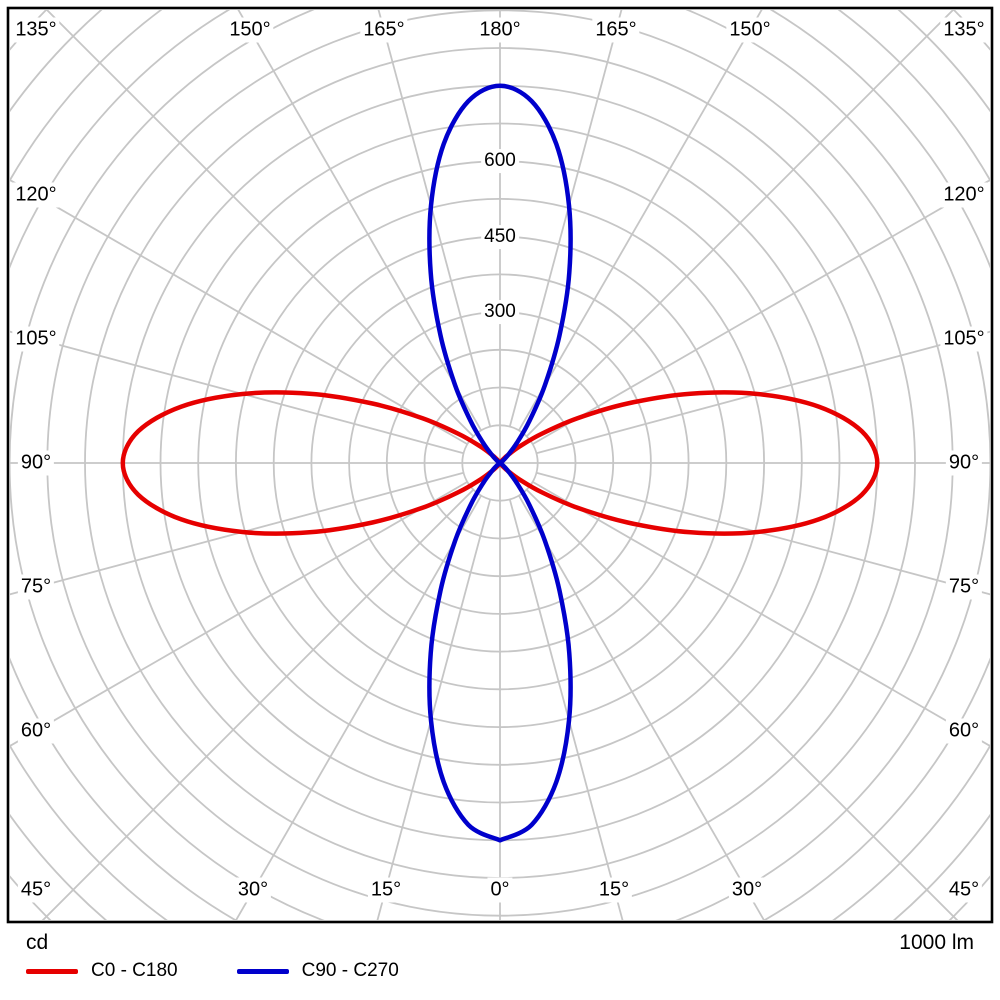  What do you see at coordinates (500, 943) in the screenshot?
I see `footer: cd 1000 lm` at bounding box center [500, 943].